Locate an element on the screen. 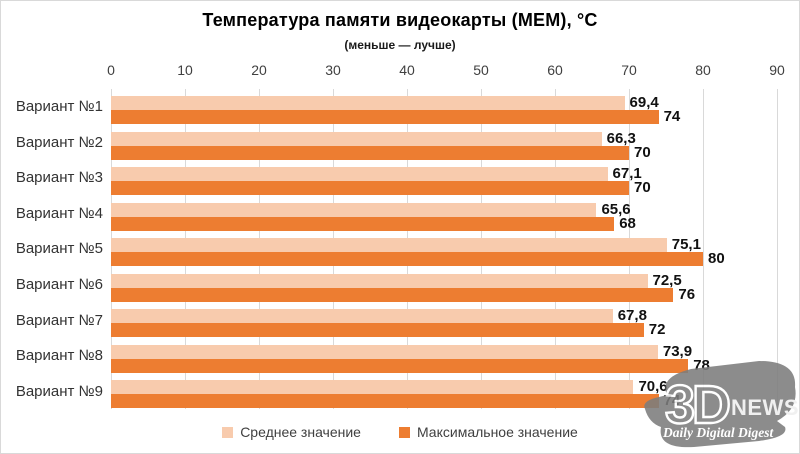 The height and width of the screenshot is (454, 800). bar-line: 65,6 is located at coordinates (444, 209).